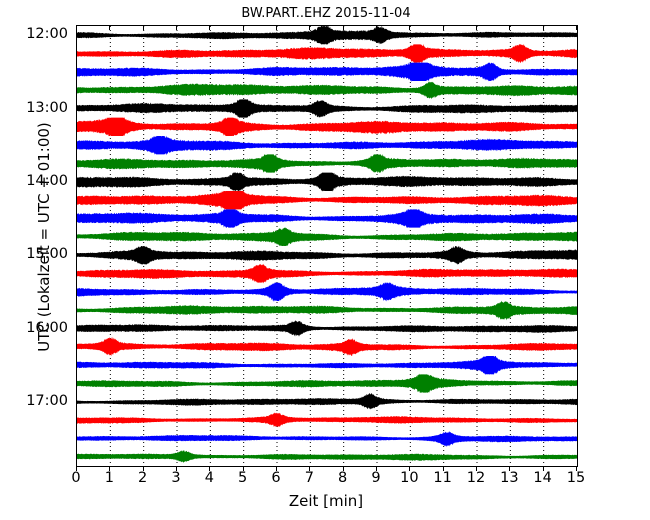 The width and height of the screenshot is (650, 520). Describe the element at coordinates (34, 245) in the screenshot. I see `y-axis-tick-labels: 12:00 13:00 14:00 15:00 16:00 17:00` at that location.